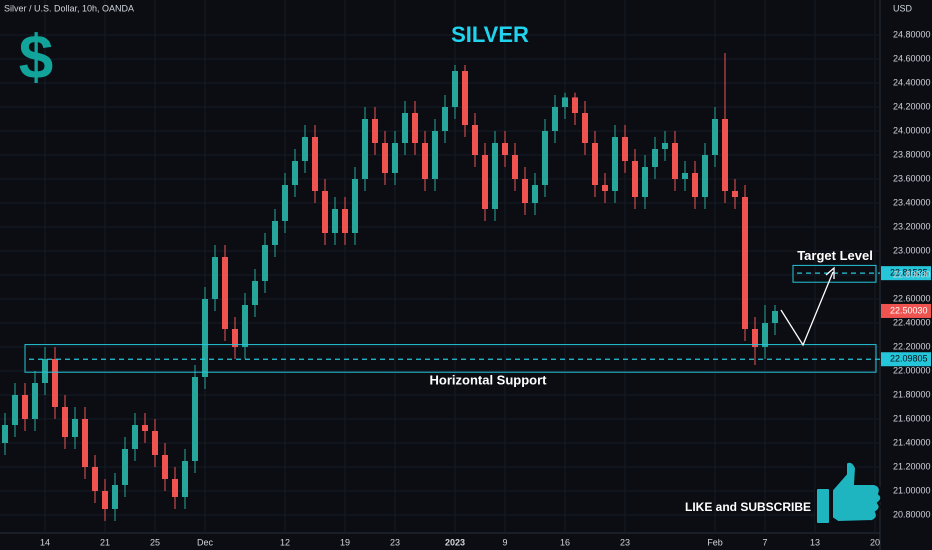  I want to click on arrow-head, so click(830, 272).